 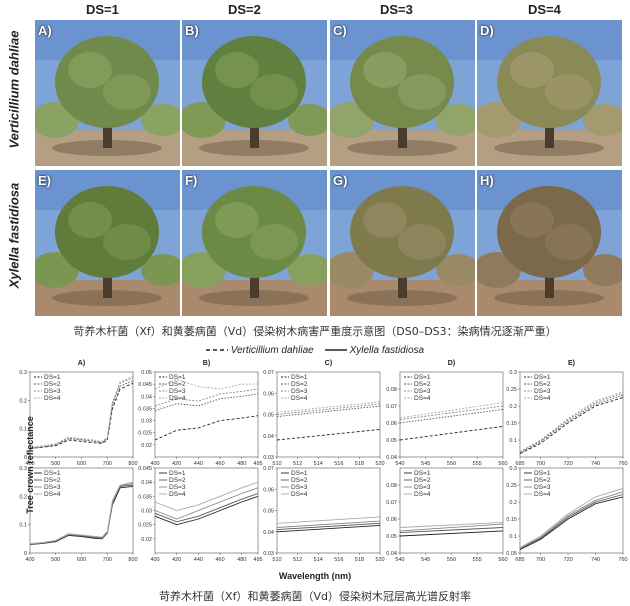 I want to click on photo-label: F), so click(x=191, y=180).